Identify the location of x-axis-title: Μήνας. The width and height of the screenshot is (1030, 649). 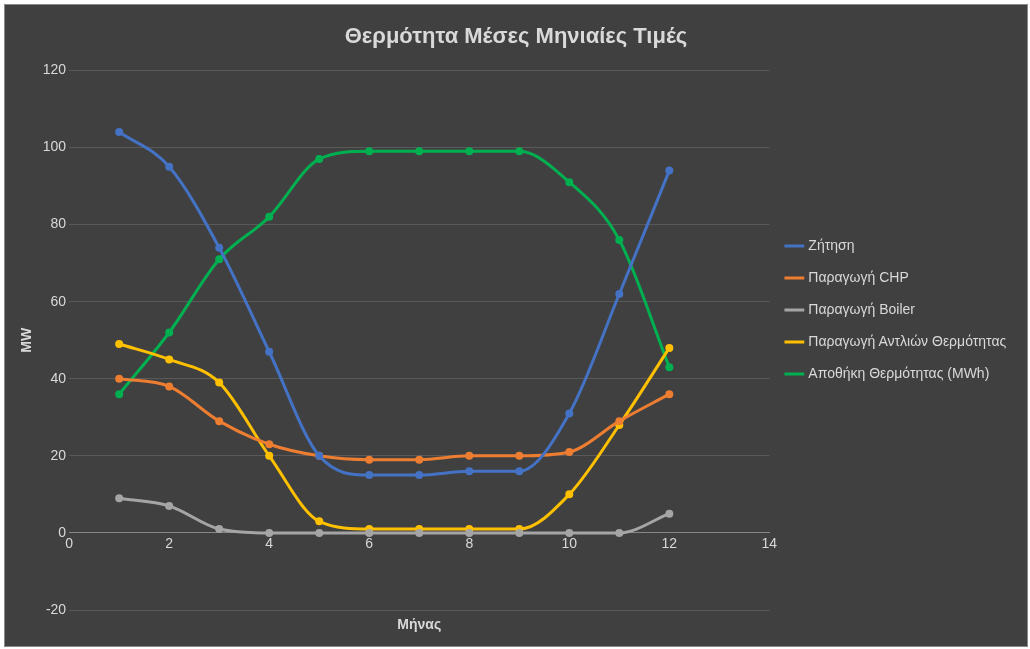
(419, 623).